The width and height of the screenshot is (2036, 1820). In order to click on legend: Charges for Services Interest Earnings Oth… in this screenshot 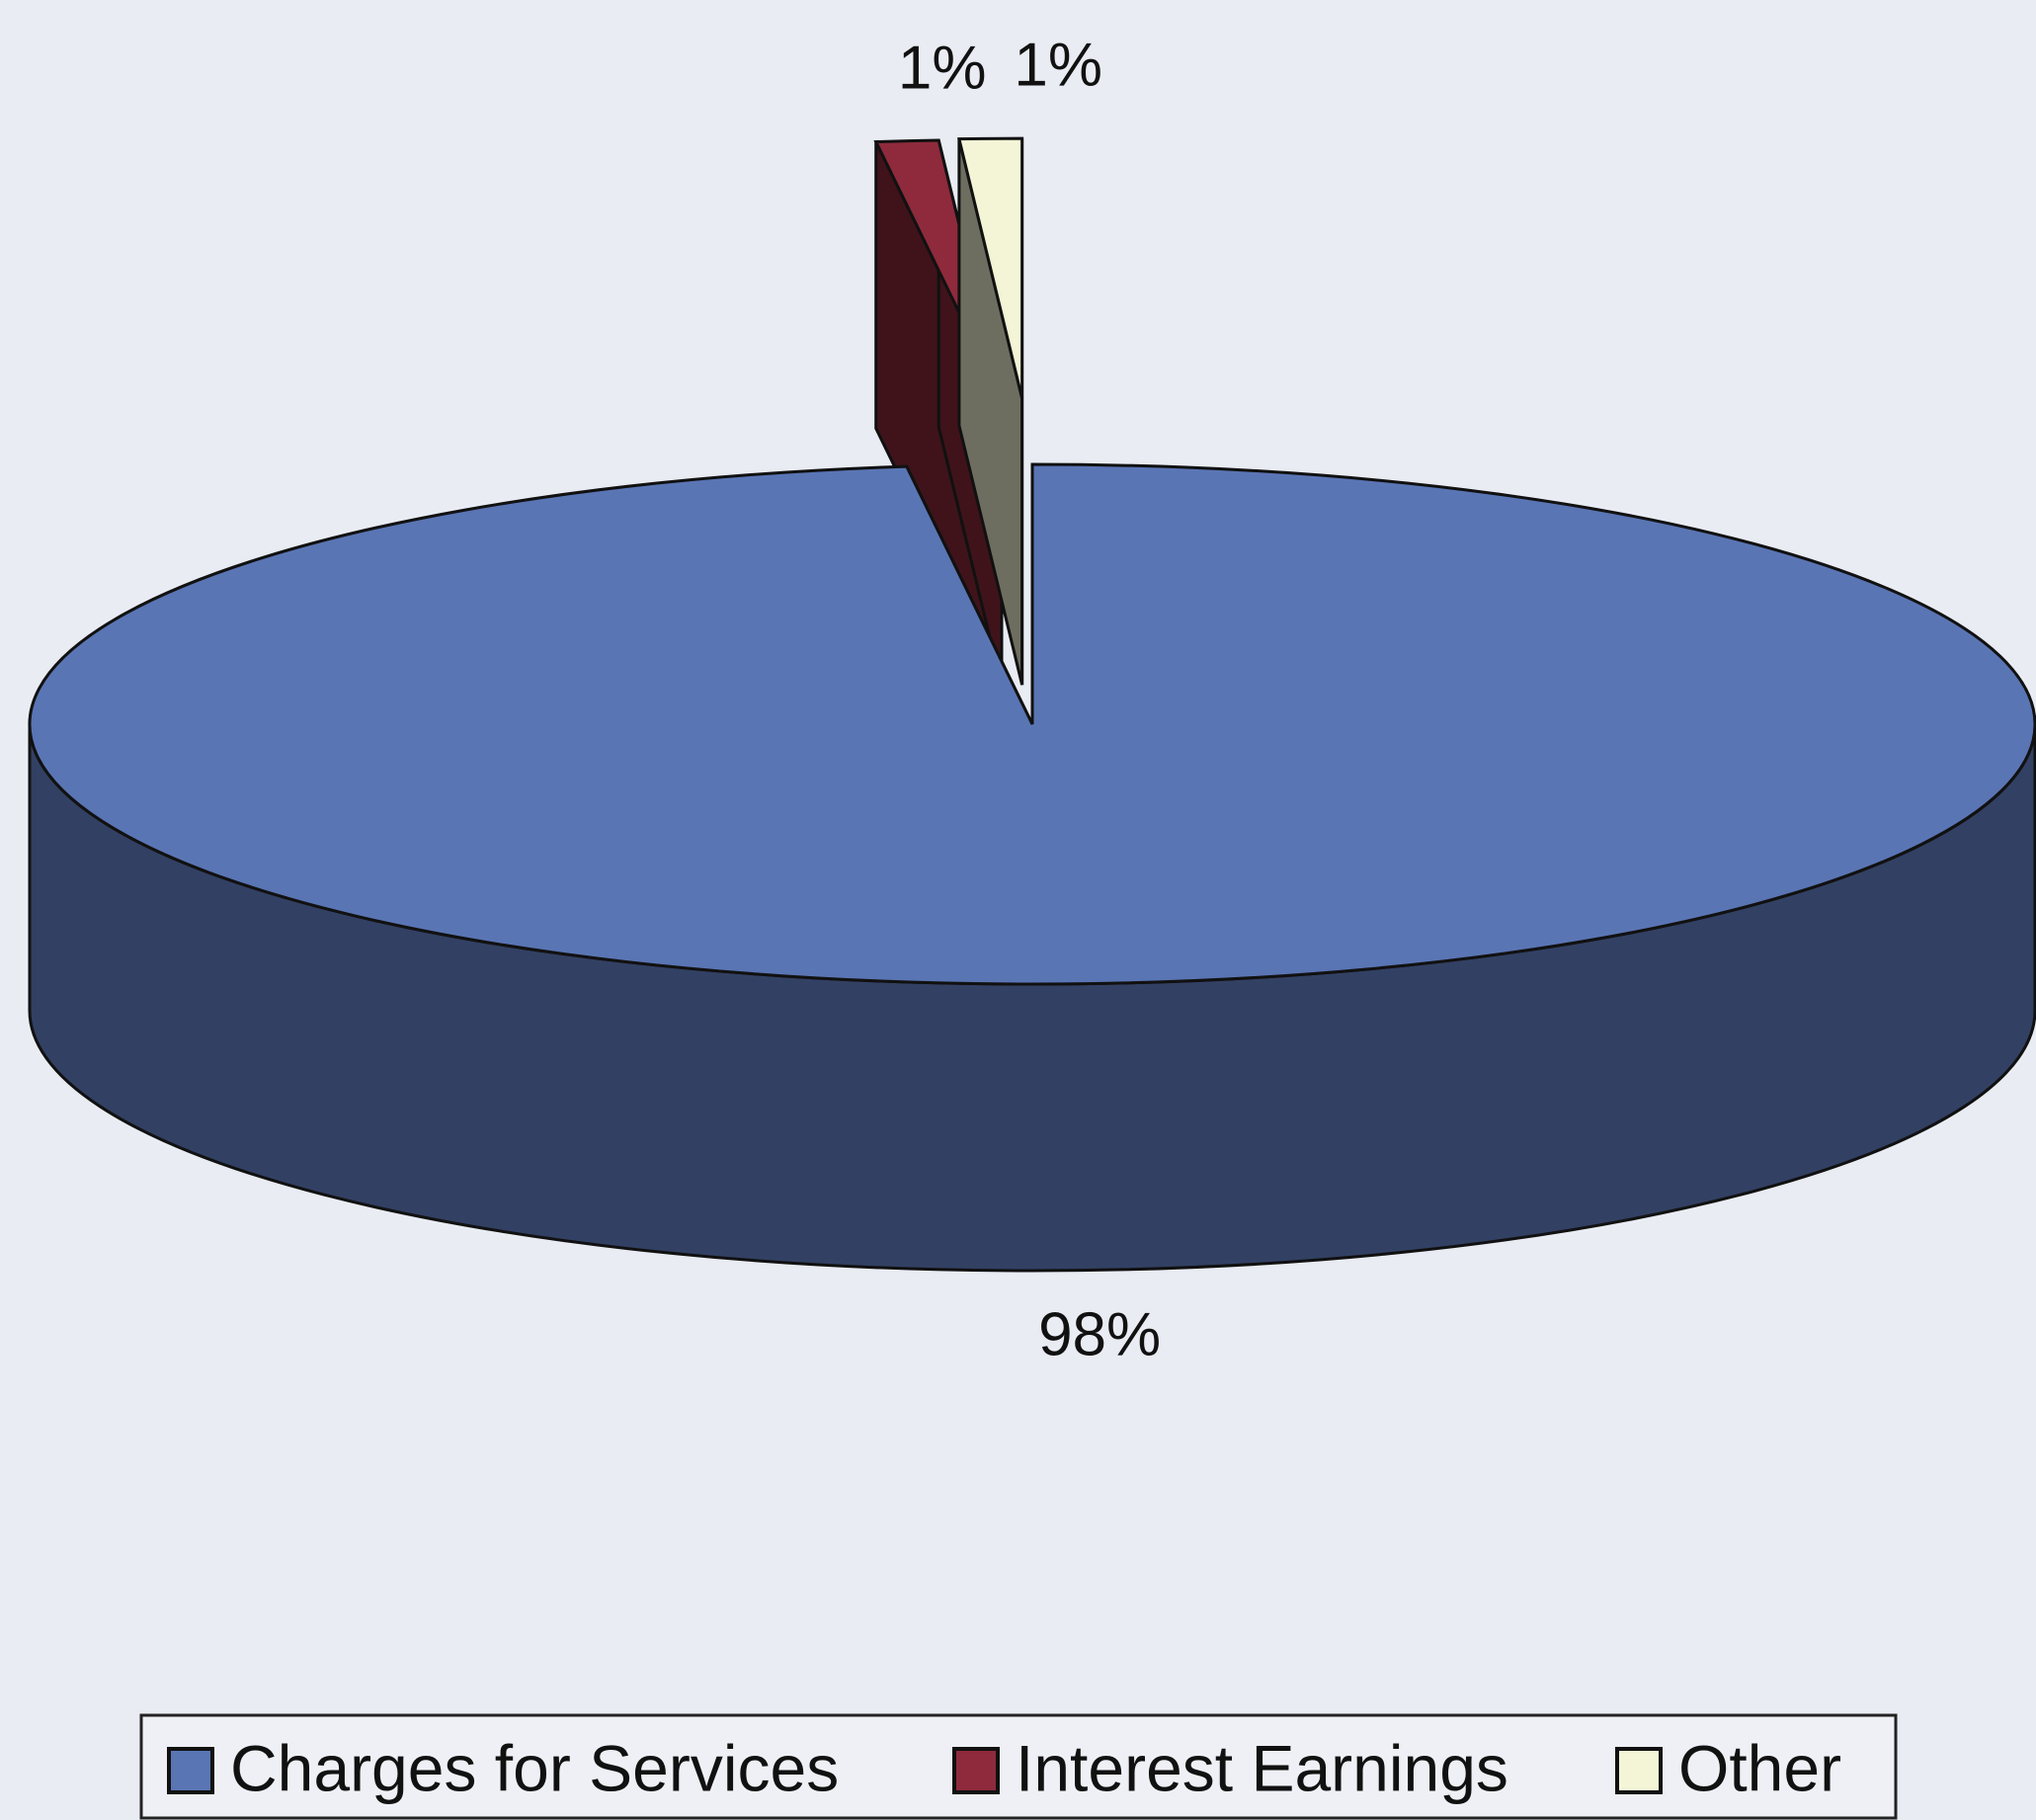, I will do `click(1004, 1767)`.